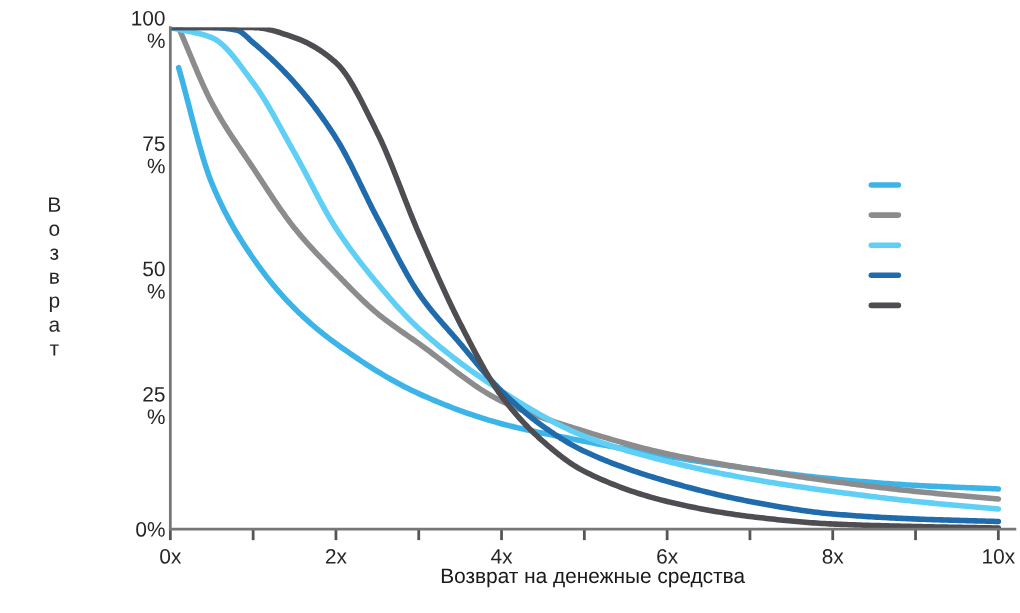 The width and height of the screenshot is (1020, 613). What do you see at coordinates (150, 529) in the screenshot?
I see `y-tick-label: 0%` at bounding box center [150, 529].